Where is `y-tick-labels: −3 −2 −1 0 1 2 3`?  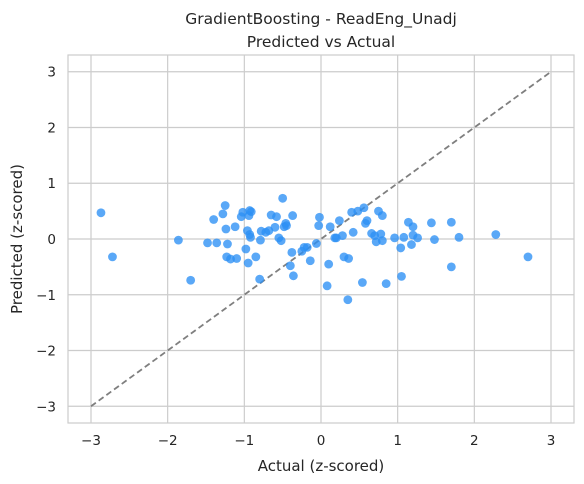 y-tick-labels: −3 −2 −1 0 1 2 3 is located at coordinates (46, 240).